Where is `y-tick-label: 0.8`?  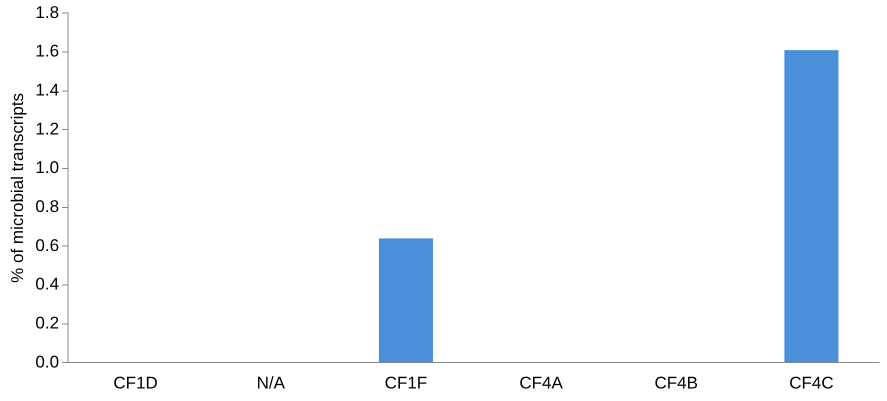 y-tick-label: 0.8 is located at coordinates (47, 206).